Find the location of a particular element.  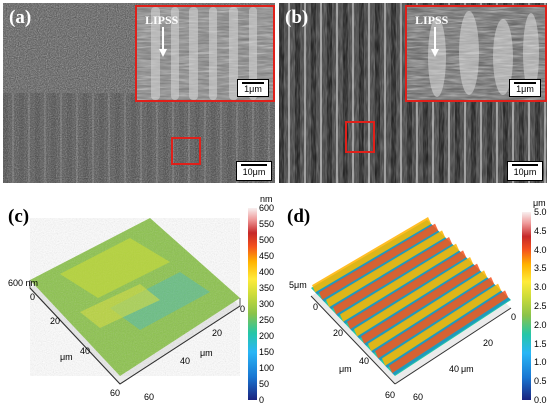

z-axis-label-c: 600 nm is located at coordinates (23, 283).